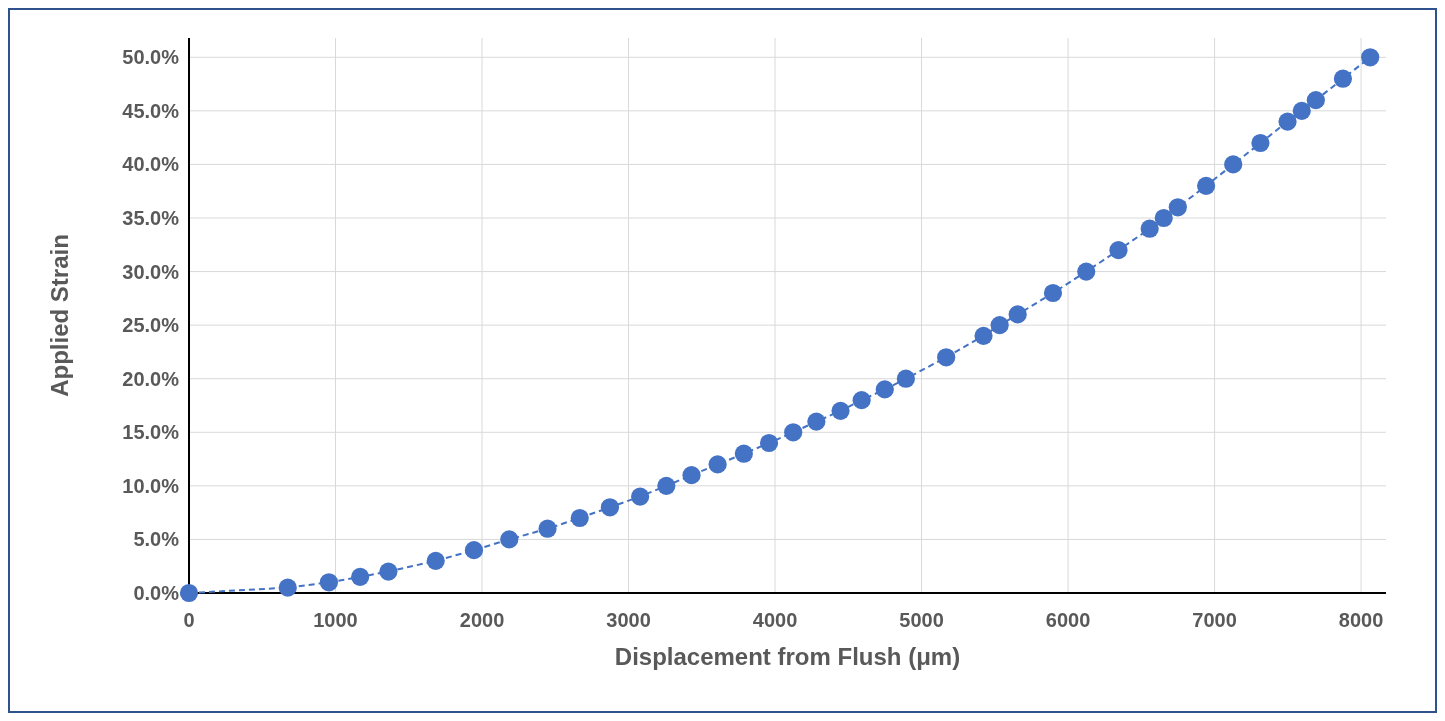  I want to click on x-tick-label: 4000, so click(775, 620).